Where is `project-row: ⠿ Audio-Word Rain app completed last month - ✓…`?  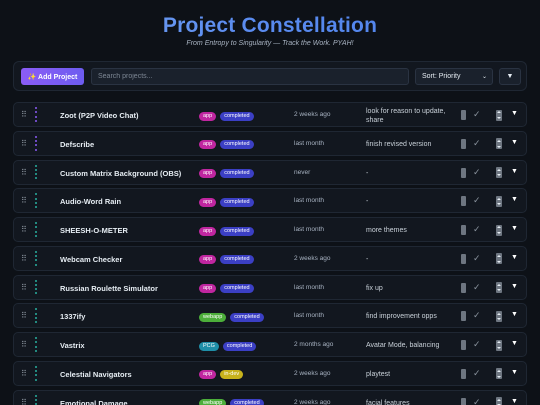
project-row: ⠿ Audio-Word Rain app completed last month - ✓… is located at coordinates (270, 201).